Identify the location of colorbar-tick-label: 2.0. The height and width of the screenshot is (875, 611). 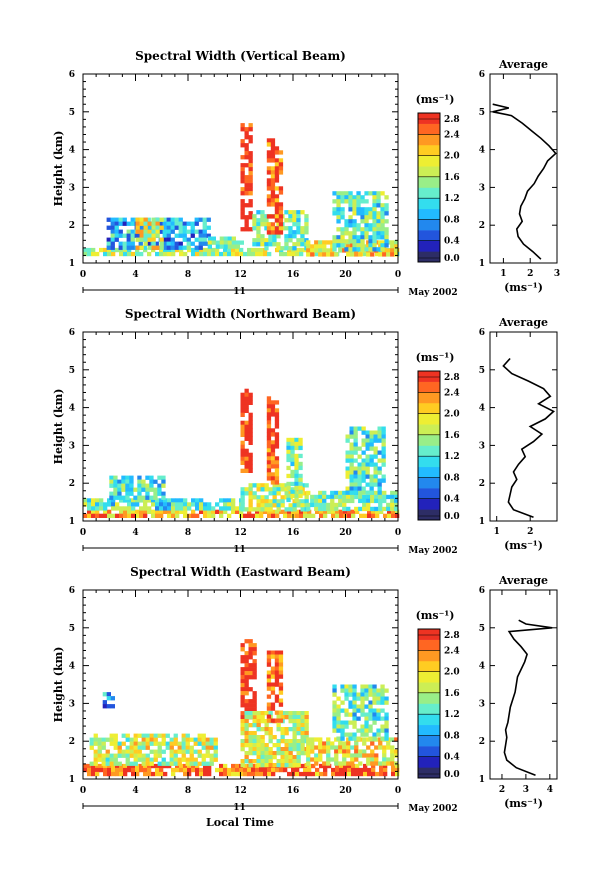
(452, 673).